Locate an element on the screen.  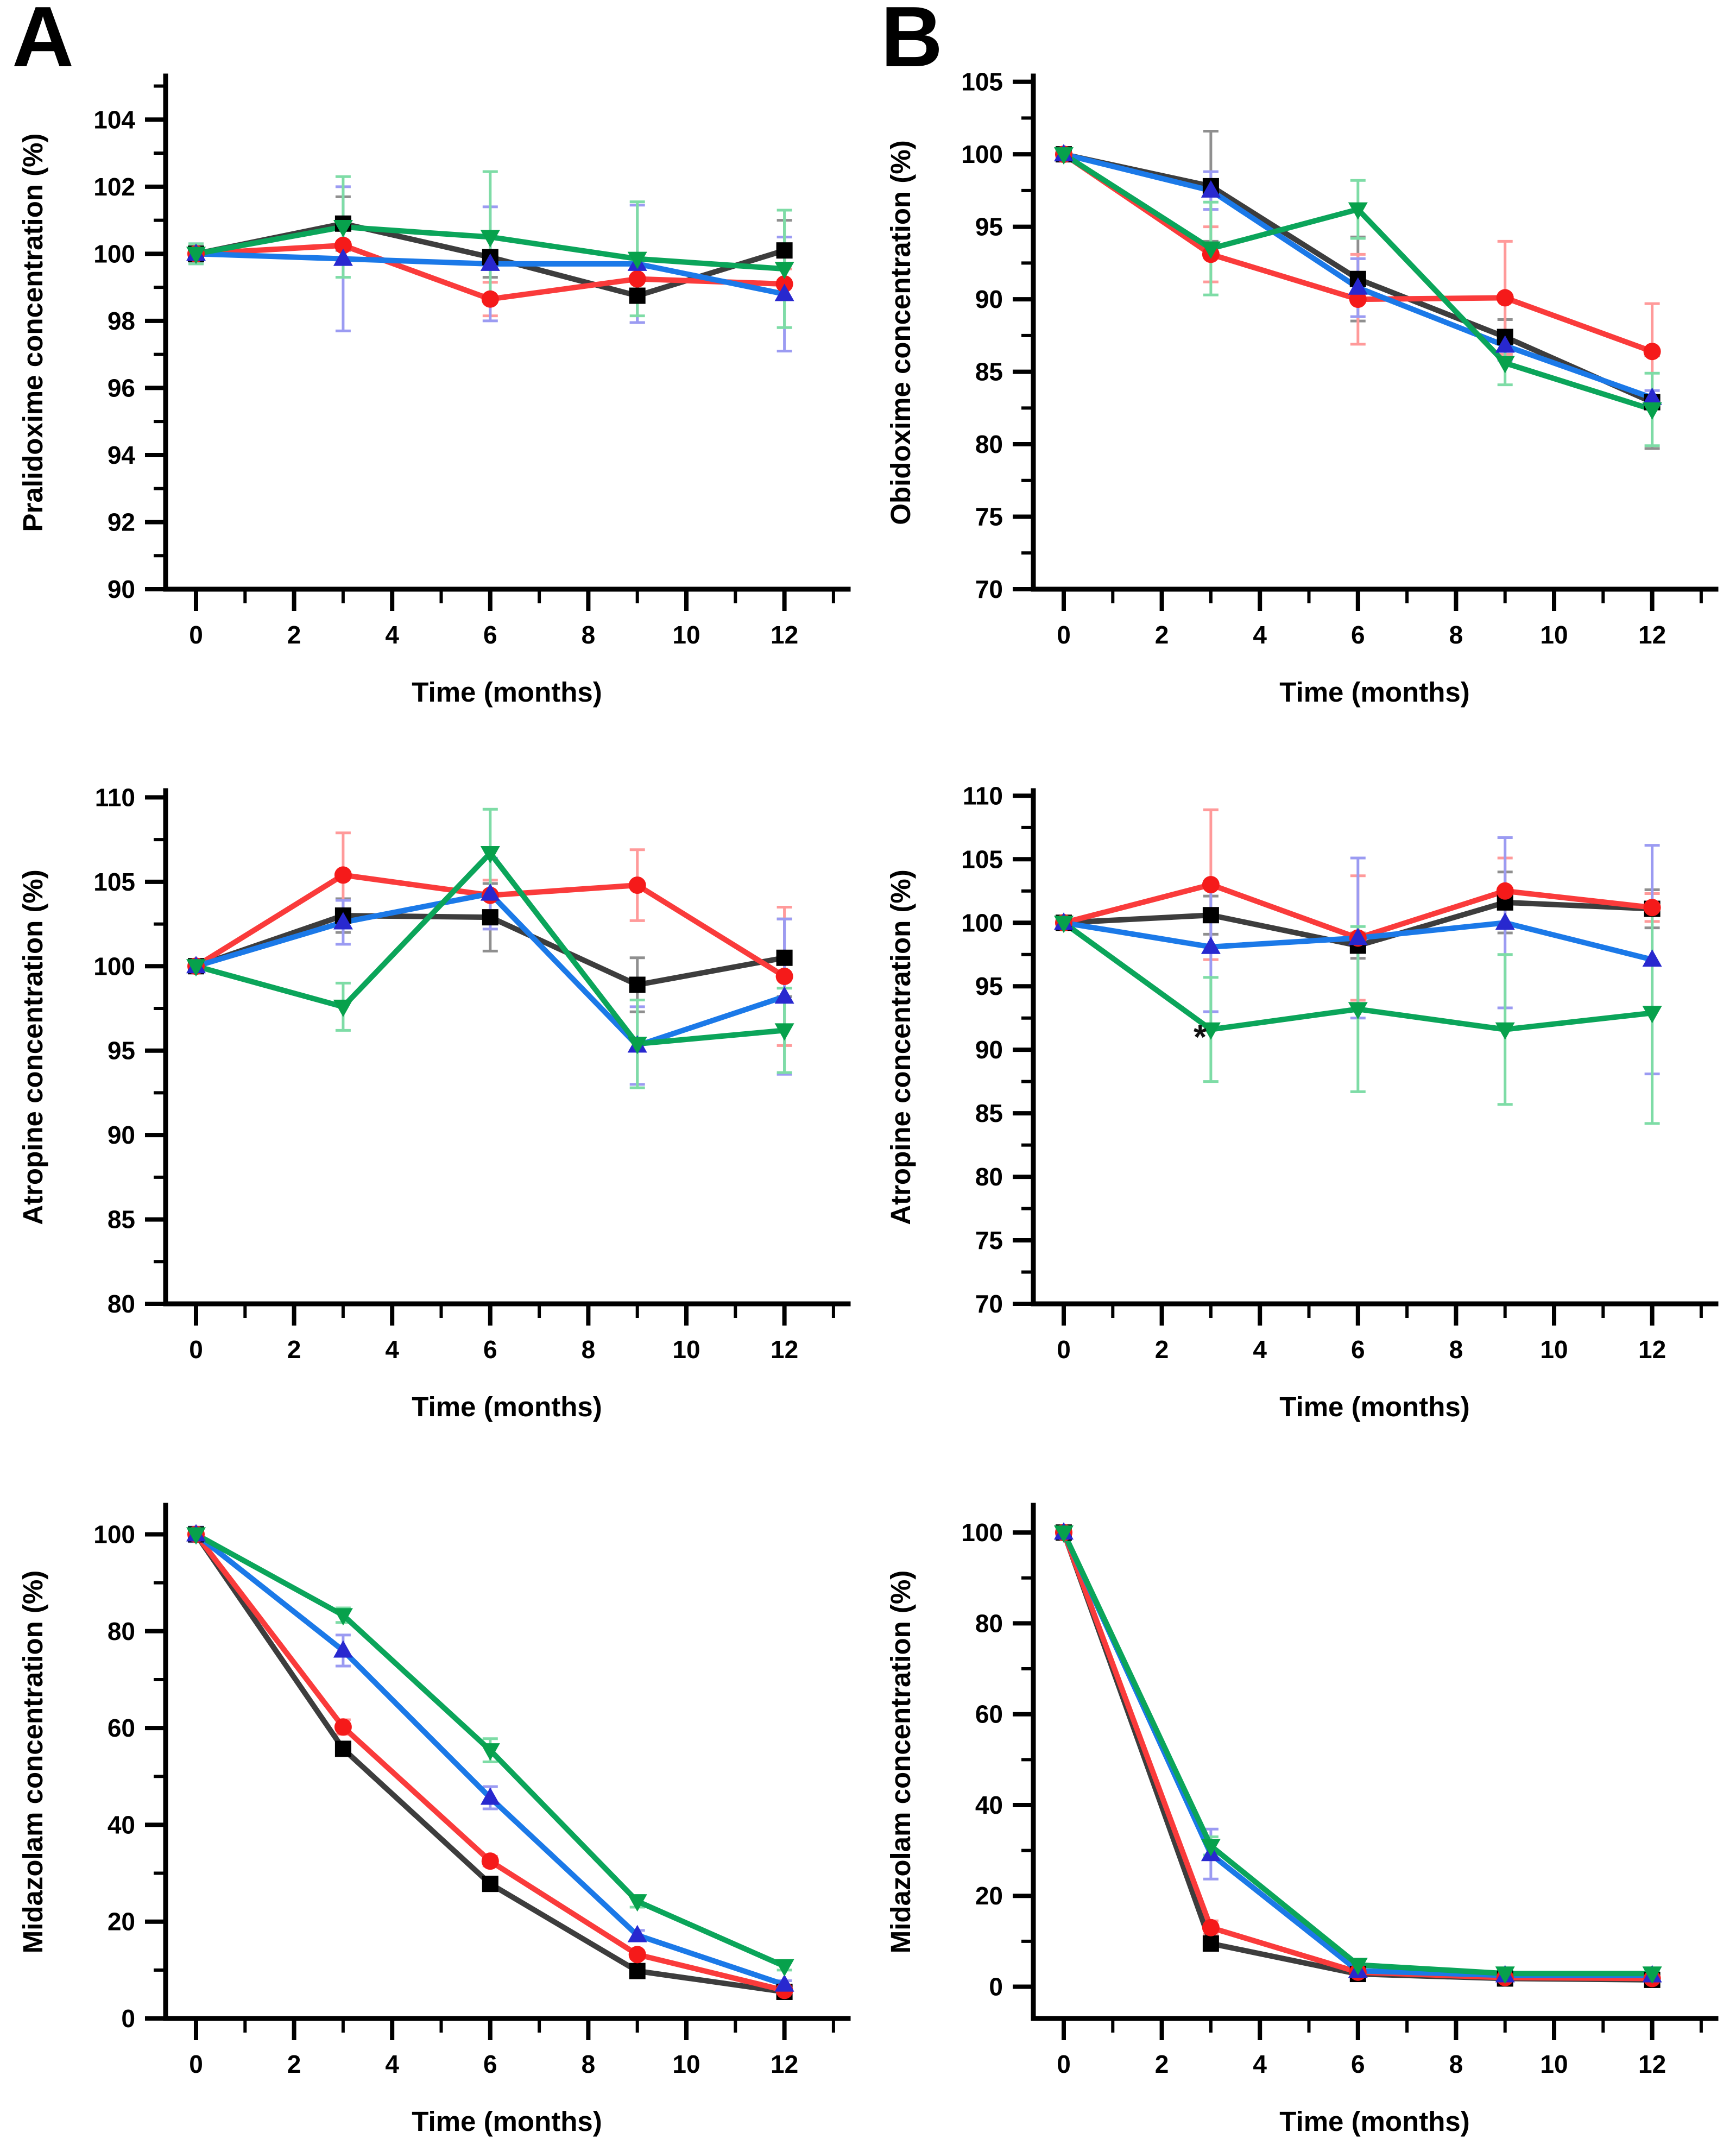
y-tick-label: 95 is located at coordinates (989, 986).